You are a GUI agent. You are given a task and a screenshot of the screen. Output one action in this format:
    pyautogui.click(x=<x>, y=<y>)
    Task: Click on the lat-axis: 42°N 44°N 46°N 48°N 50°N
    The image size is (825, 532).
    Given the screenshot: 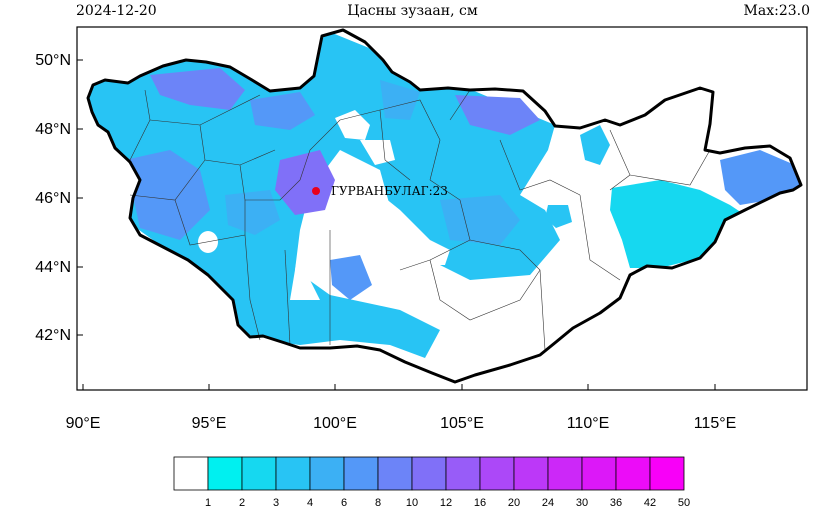 What is the action you would take?
    pyautogui.click(x=59, y=198)
    